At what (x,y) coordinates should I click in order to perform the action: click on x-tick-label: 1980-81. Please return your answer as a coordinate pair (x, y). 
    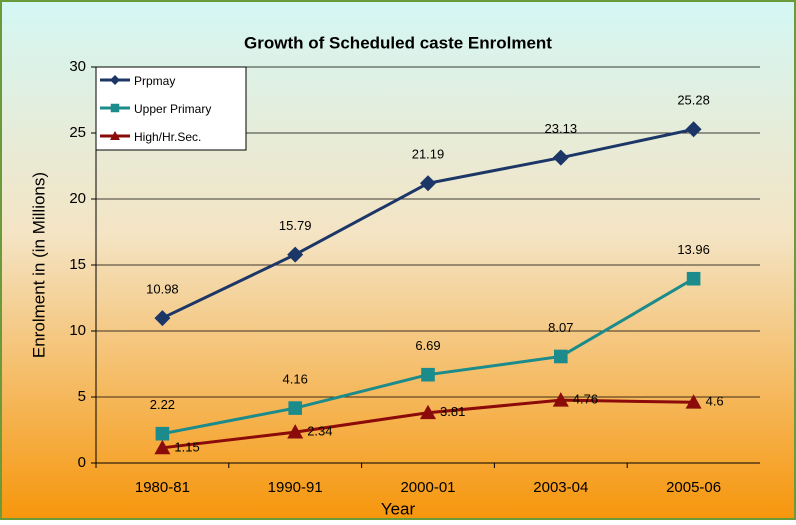
    Looking at the image, I should click on (162, 487).